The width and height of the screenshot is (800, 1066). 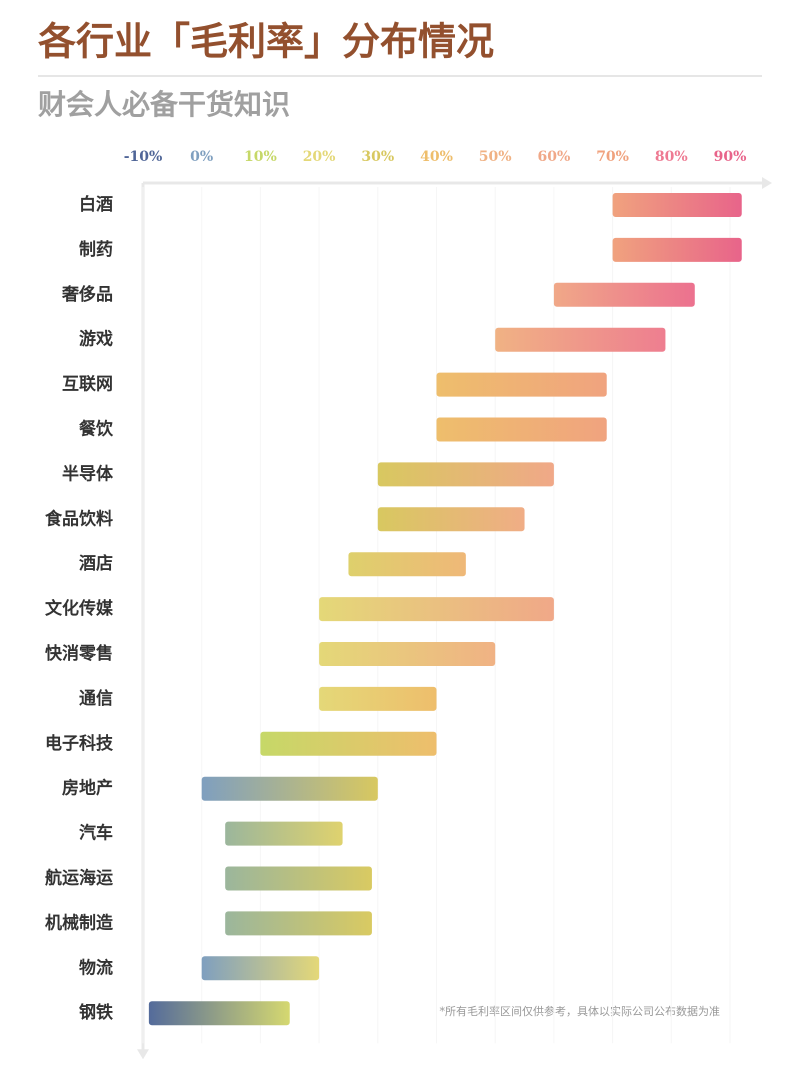 I want to click on category-label: 半导体, so click(x=88, y=473).